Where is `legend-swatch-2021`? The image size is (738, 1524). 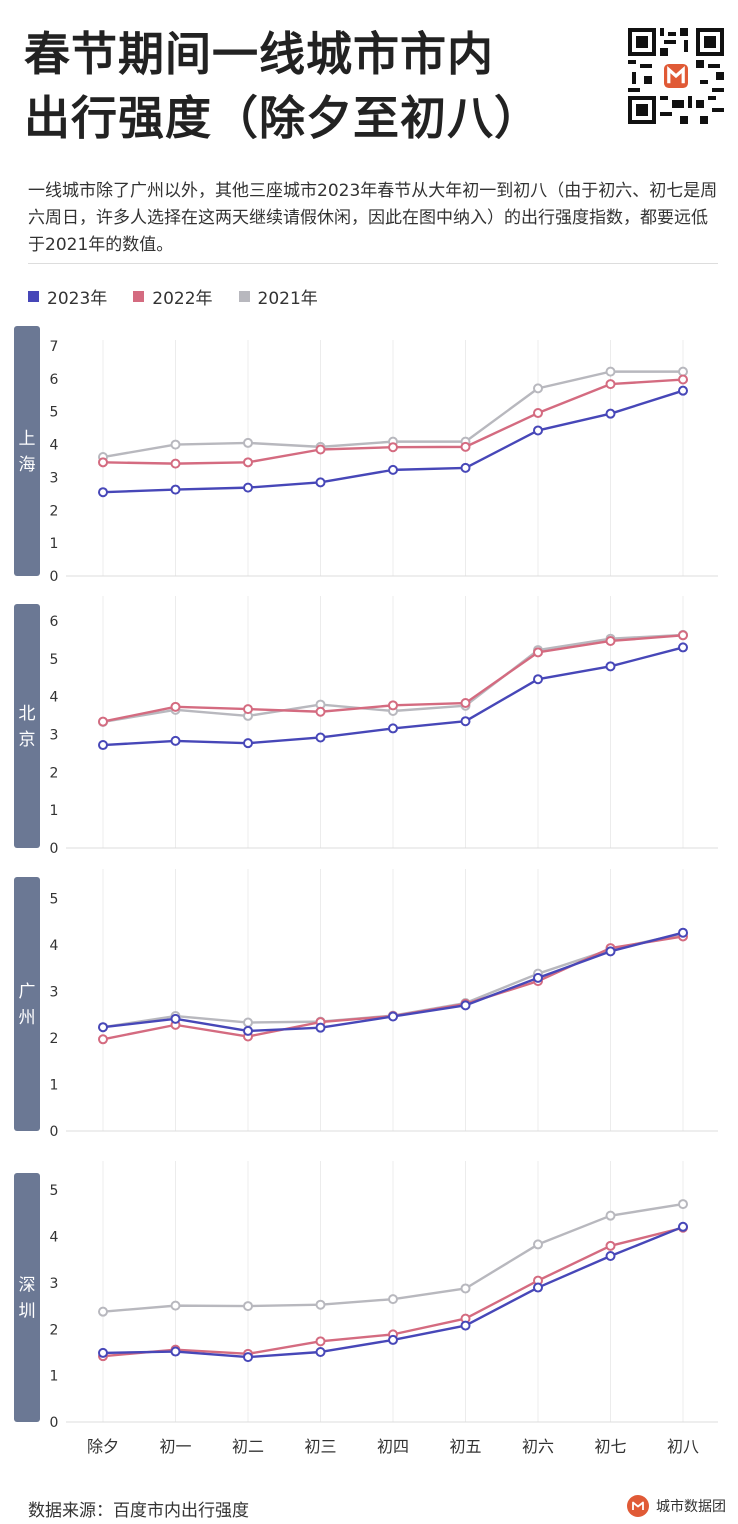 legend-swatch-2021 is located at coordinates (244, 296).